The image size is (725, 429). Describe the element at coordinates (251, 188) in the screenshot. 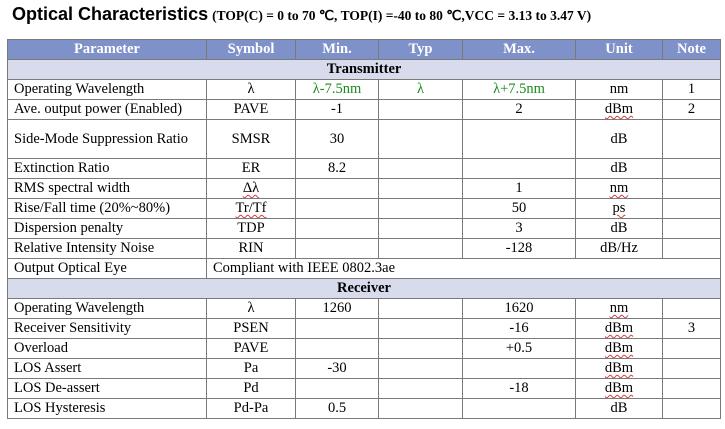

I see `symbol-cell: Δλ` at that location.